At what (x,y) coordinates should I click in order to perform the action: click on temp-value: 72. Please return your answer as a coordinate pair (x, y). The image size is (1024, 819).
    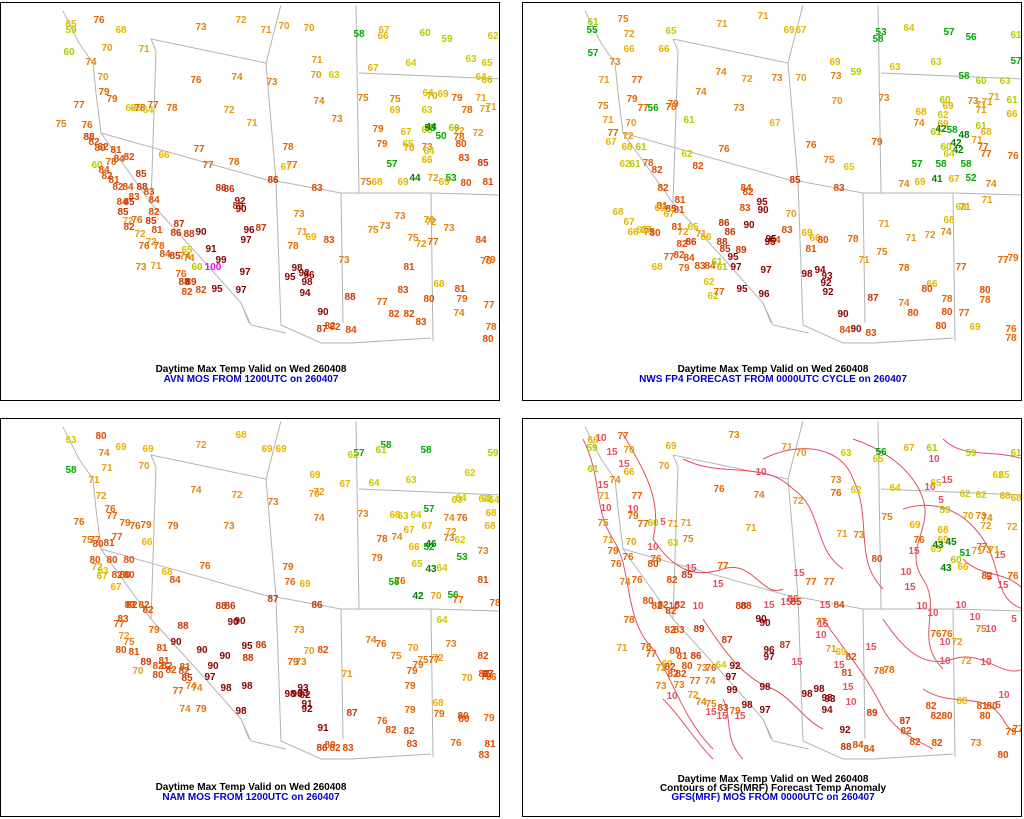
    Looking at the image, I should click on (128, 221).